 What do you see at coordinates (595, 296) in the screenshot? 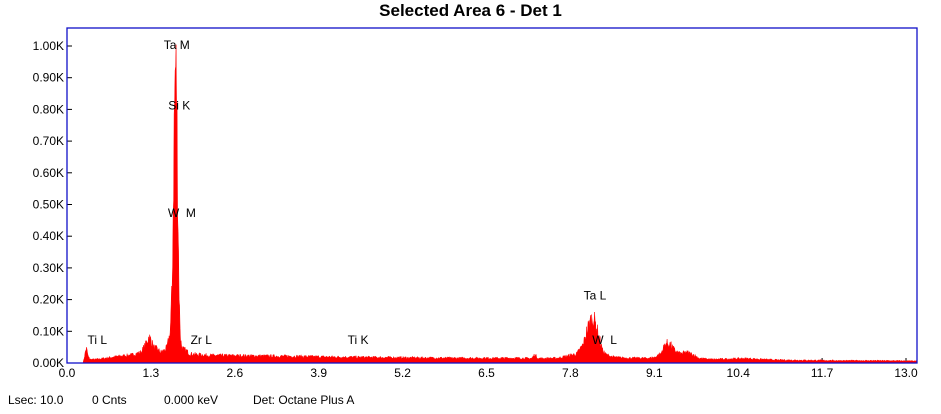
I see `peak-label: Ta L` at bounding box center [595, 296].